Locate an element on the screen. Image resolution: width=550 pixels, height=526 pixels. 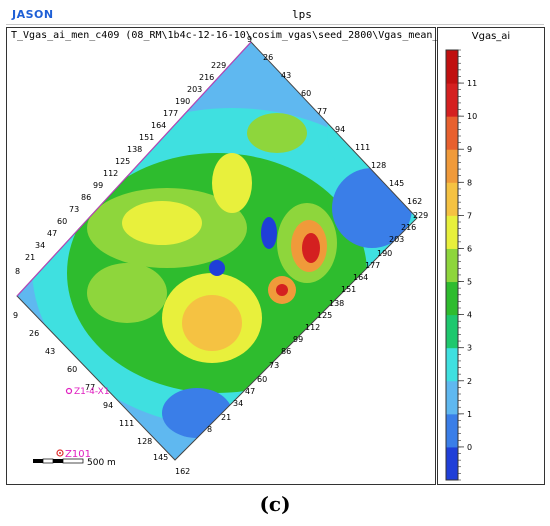
inline-label-right: 229 is located at coordinates (420, 215).